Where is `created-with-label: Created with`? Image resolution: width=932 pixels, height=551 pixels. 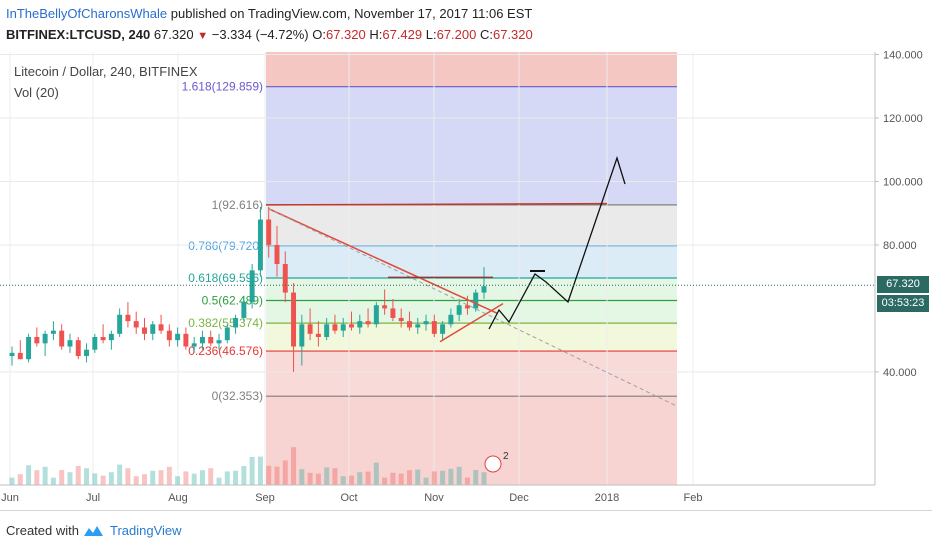
created-with-label: Created with is located at coordinates (42, 530).